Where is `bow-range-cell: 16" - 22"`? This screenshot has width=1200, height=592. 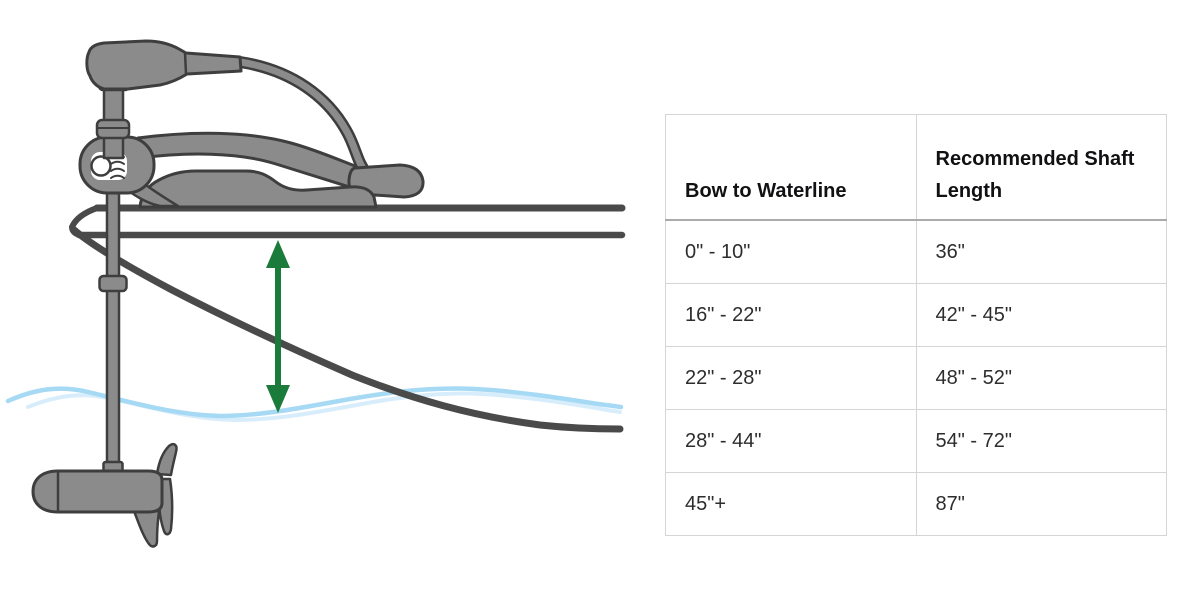
bow-range-cell: 16" - 22" is located at coordinates (791, 315).